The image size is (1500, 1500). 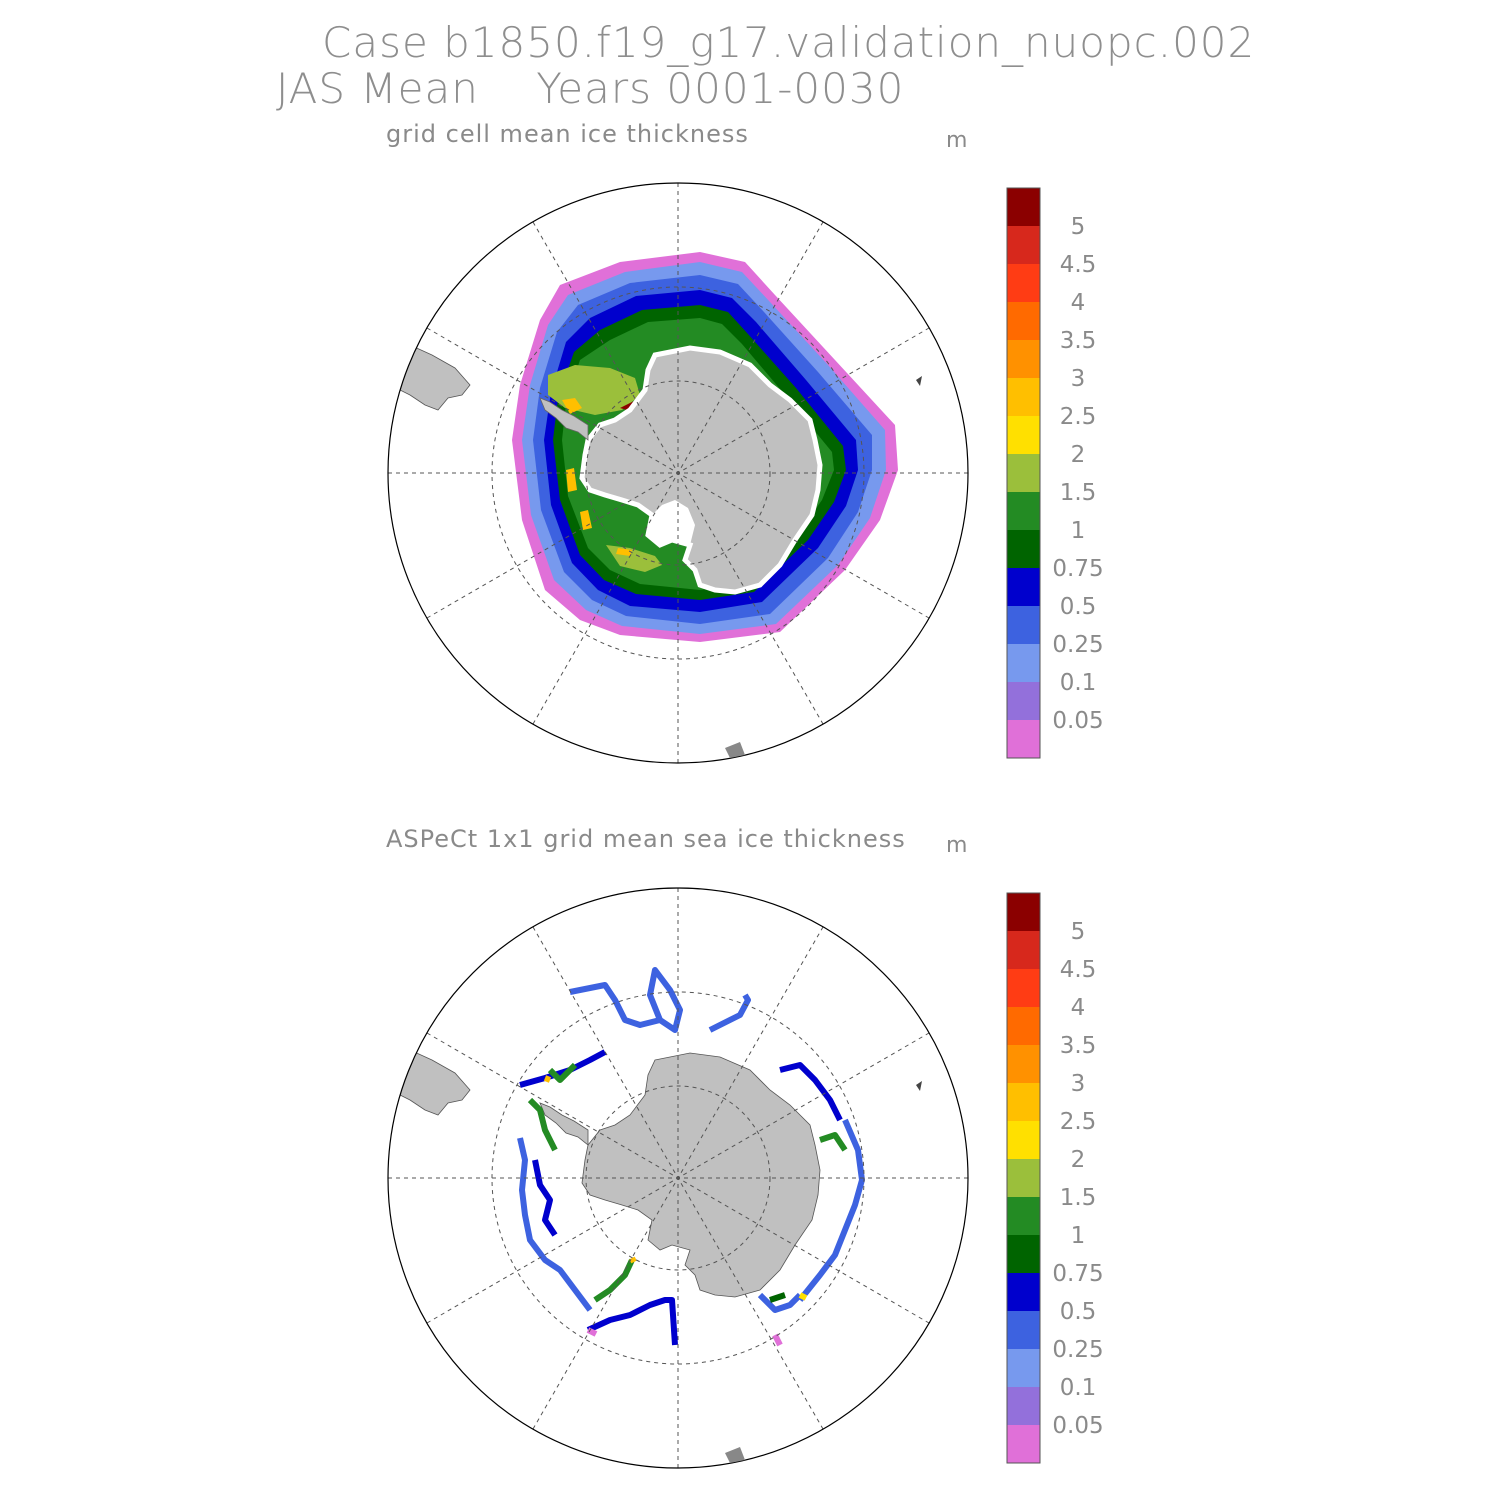 What do you see at coordinates (646, 839) in the screenshot?
I see `panel2-title: ASPeCt 1x1 grid mean sea ice thickness` at bounding box center [646, 839].